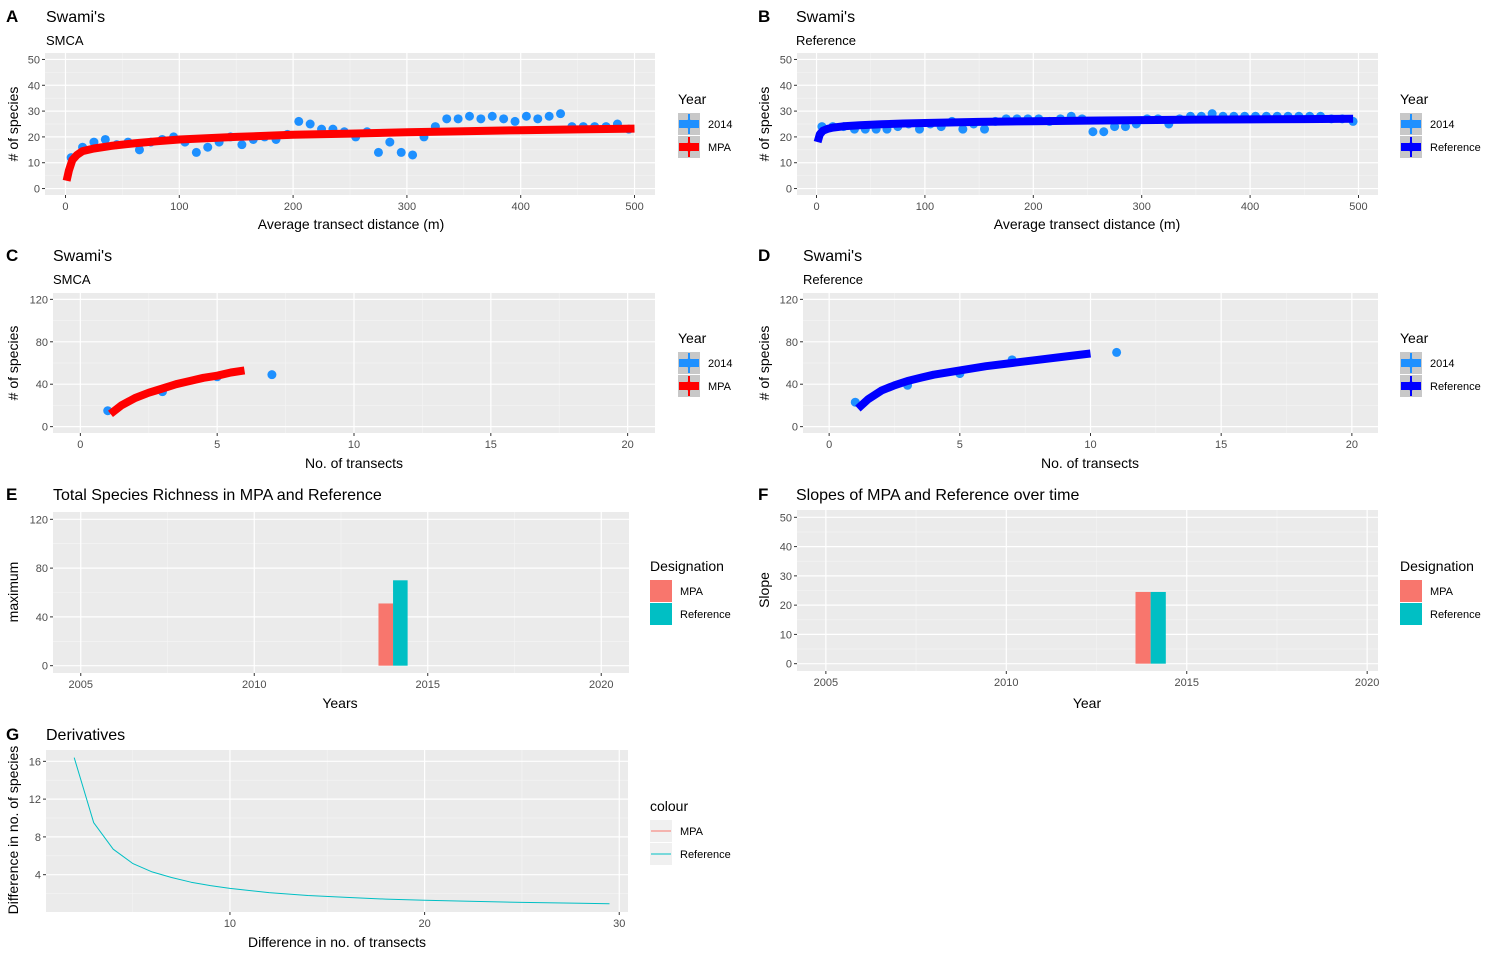 This screenshot has width=1500, height=957. Describe the element at coordinates (11, 494) in the screenshot. I see `panel-tag: E` at that location.